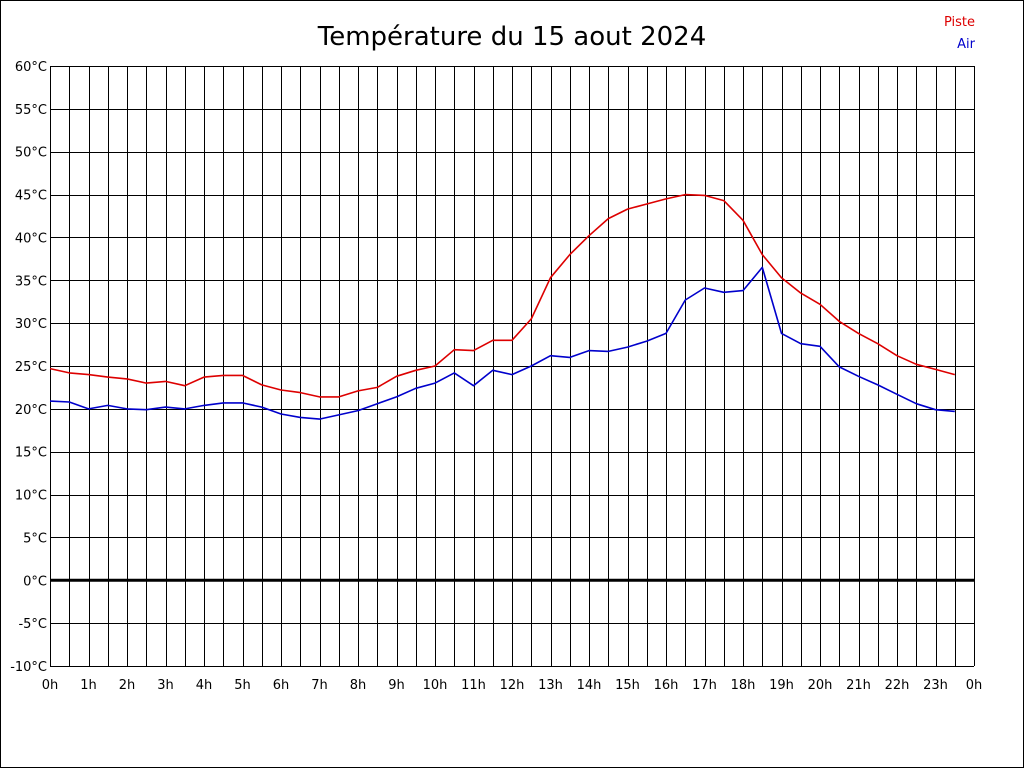 The image size is (1024, 768). What do you see at coordinates (897, 685) in the screenshot?
I see `x-tick-label: 22h` at bounding box center [897, 685].